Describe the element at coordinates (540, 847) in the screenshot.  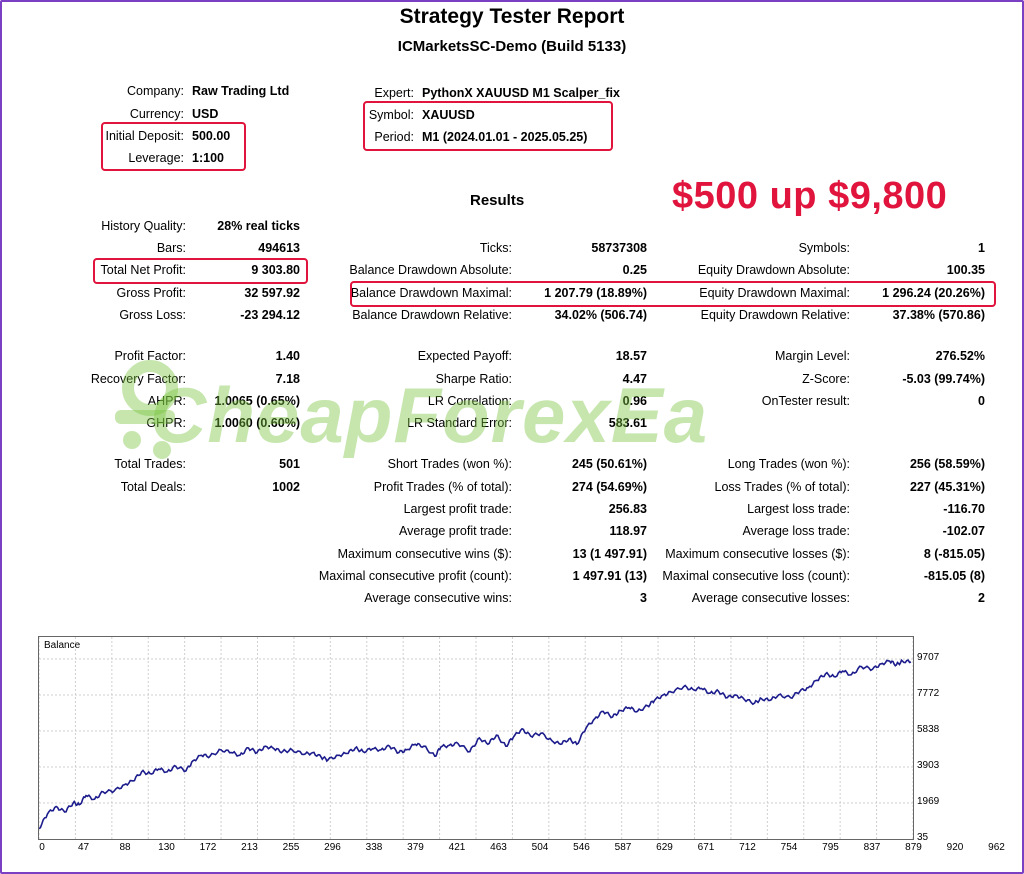
I see `x-tick-label: 504` at that location.